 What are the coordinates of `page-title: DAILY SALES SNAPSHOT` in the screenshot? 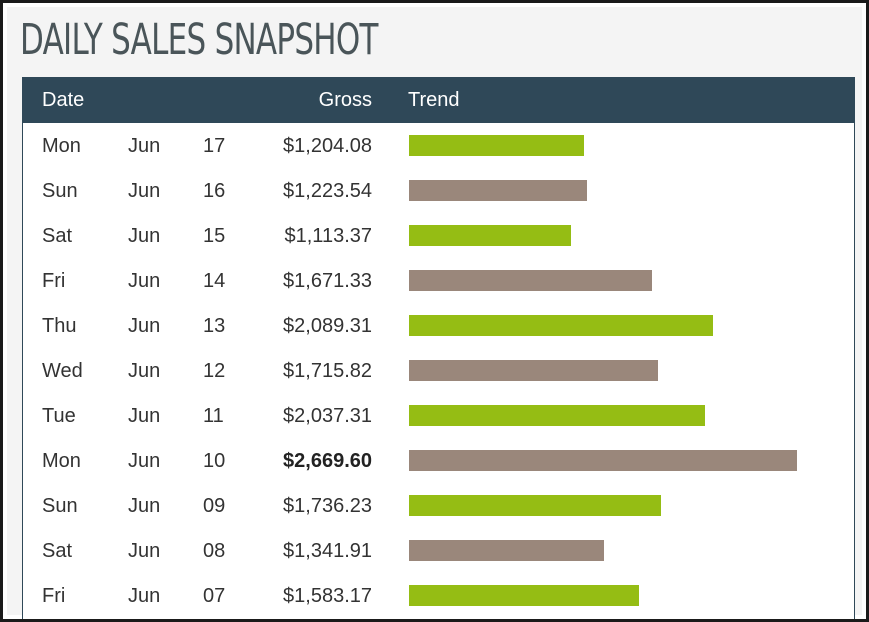 It's located at (199, 40).